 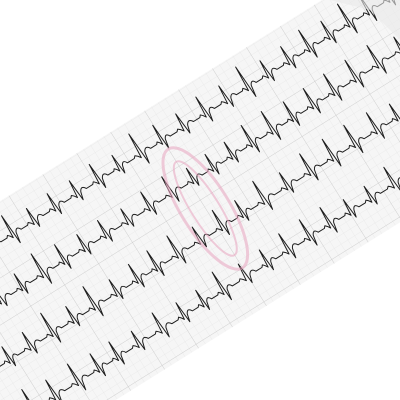 What do you see at coordinates (365, 20) in the screenshot?
I see `top-right-shadow` at bounding box center [365, 20].